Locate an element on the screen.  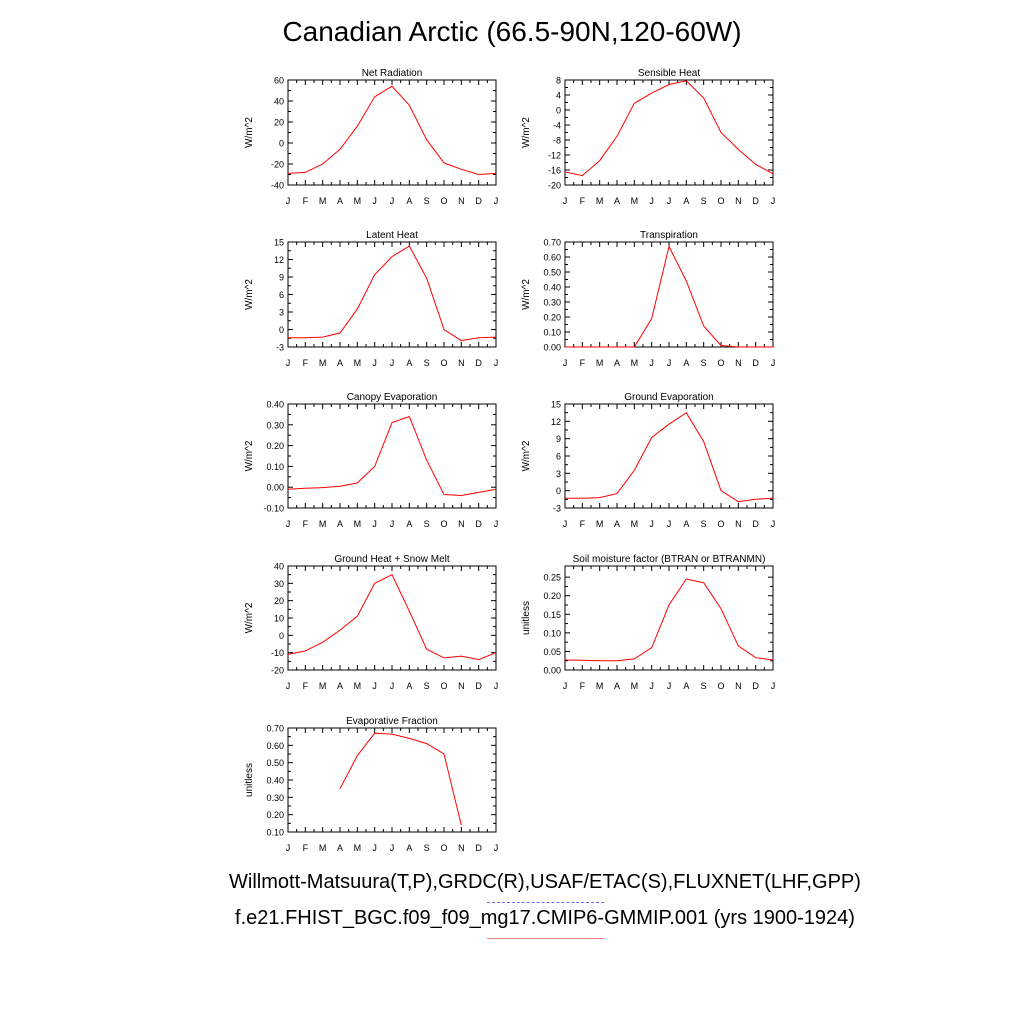
y-tick-label: 0.15 is located at coordinates (552, 615).